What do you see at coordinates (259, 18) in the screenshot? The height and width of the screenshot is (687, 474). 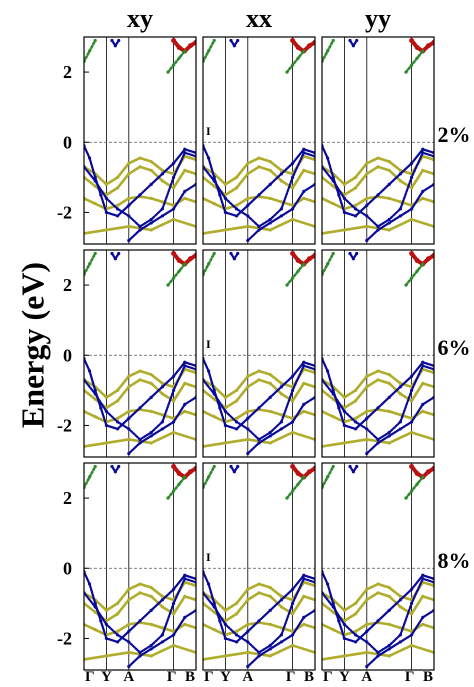 I see `column-title: xx` at bounding box center [259, 18].